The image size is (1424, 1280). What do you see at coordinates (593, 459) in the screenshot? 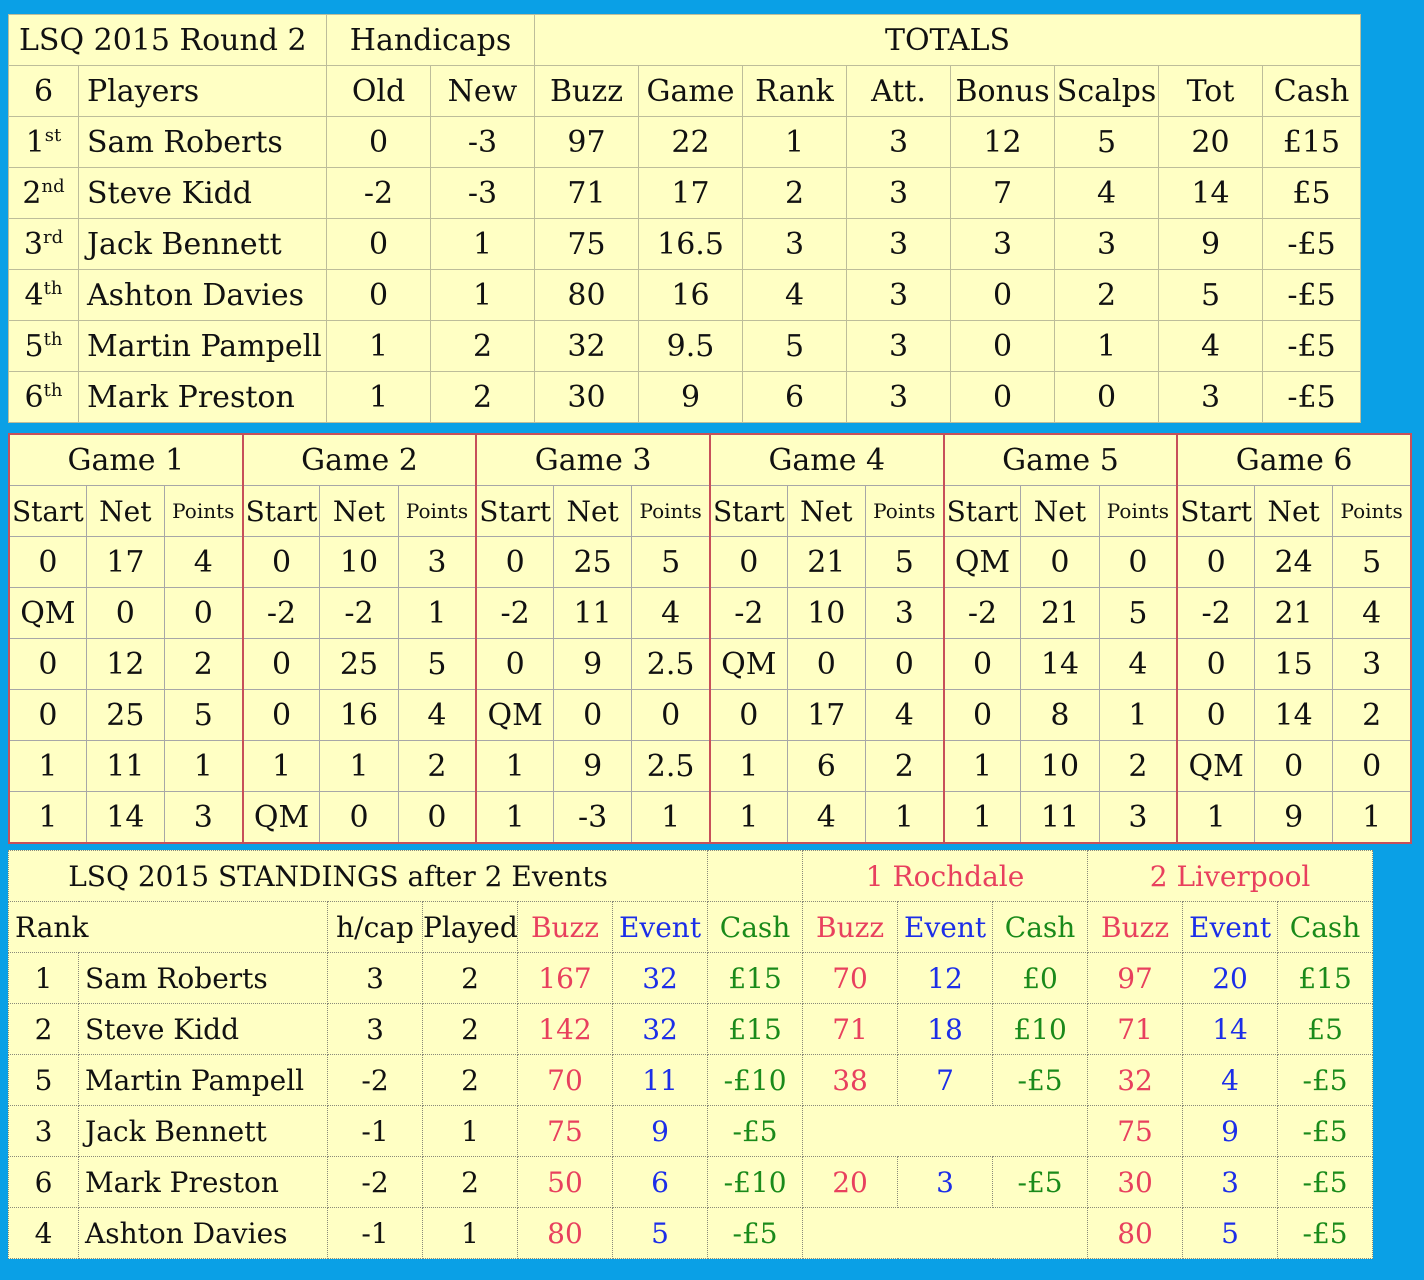
I see `game-title: Game 3` at bounding box center [593, 459].